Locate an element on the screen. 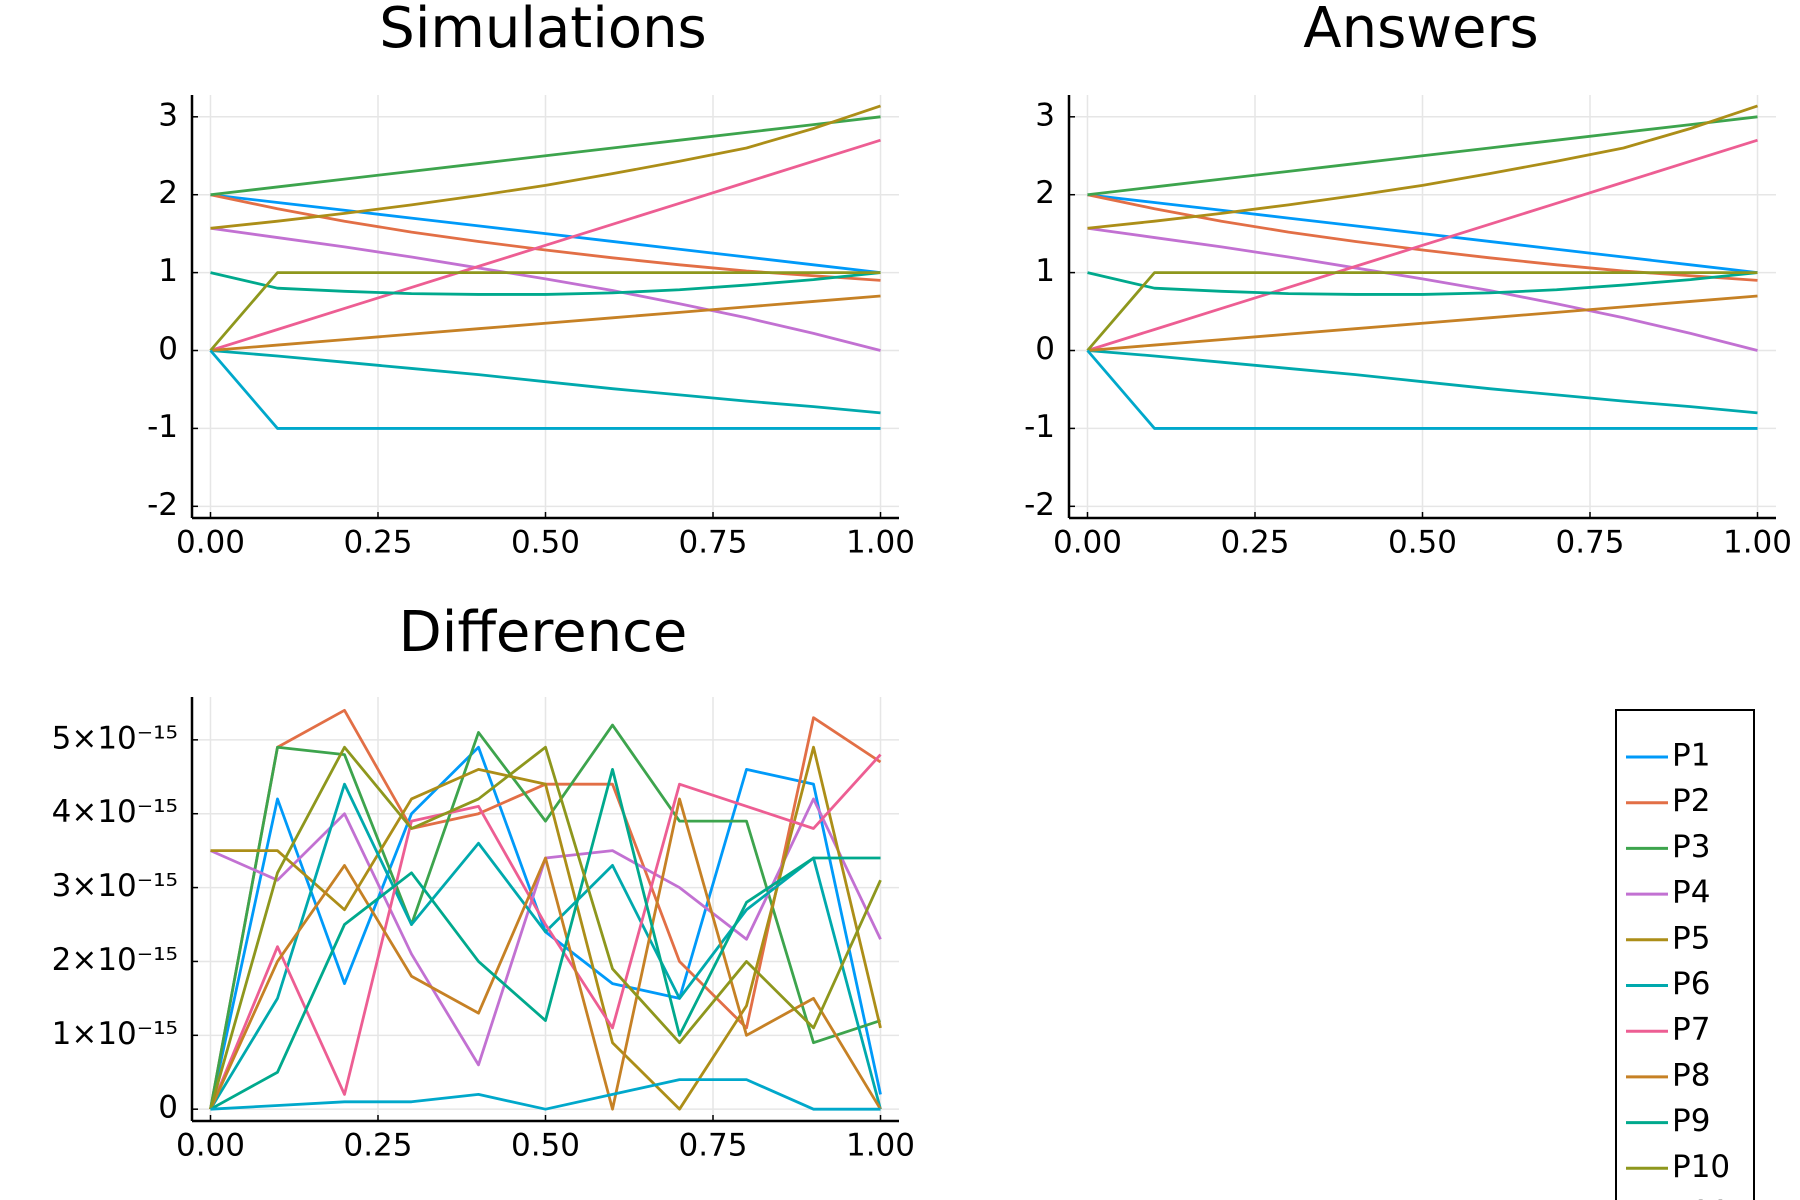 The height and width of the screenshot is (1200, 1800). legend-label: P8 is located at coordinates (1691, 1075).